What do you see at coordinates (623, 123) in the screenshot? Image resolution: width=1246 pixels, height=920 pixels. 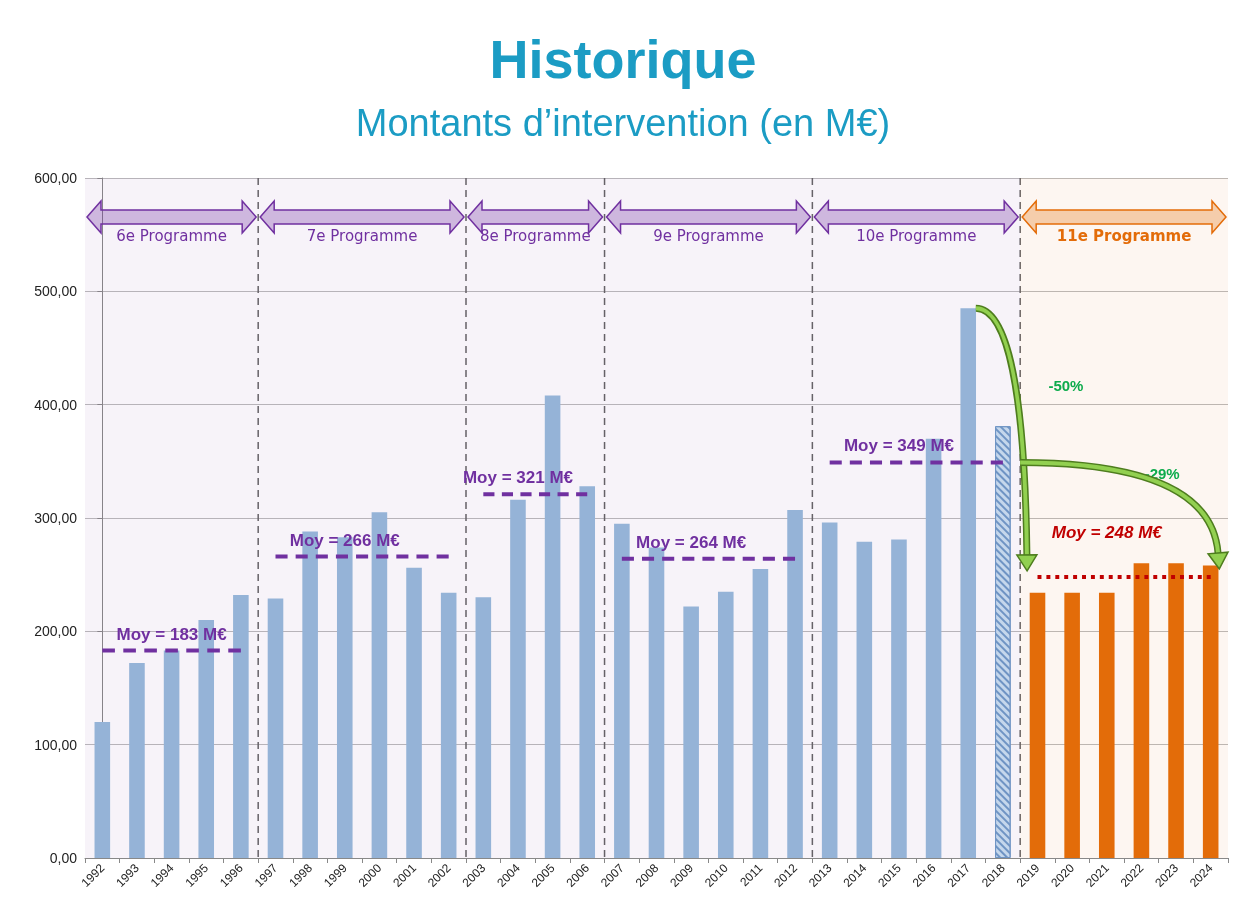 I see `chart-subtitle: Montants d’intervention (en M€)` at bounding box center [623, 123].